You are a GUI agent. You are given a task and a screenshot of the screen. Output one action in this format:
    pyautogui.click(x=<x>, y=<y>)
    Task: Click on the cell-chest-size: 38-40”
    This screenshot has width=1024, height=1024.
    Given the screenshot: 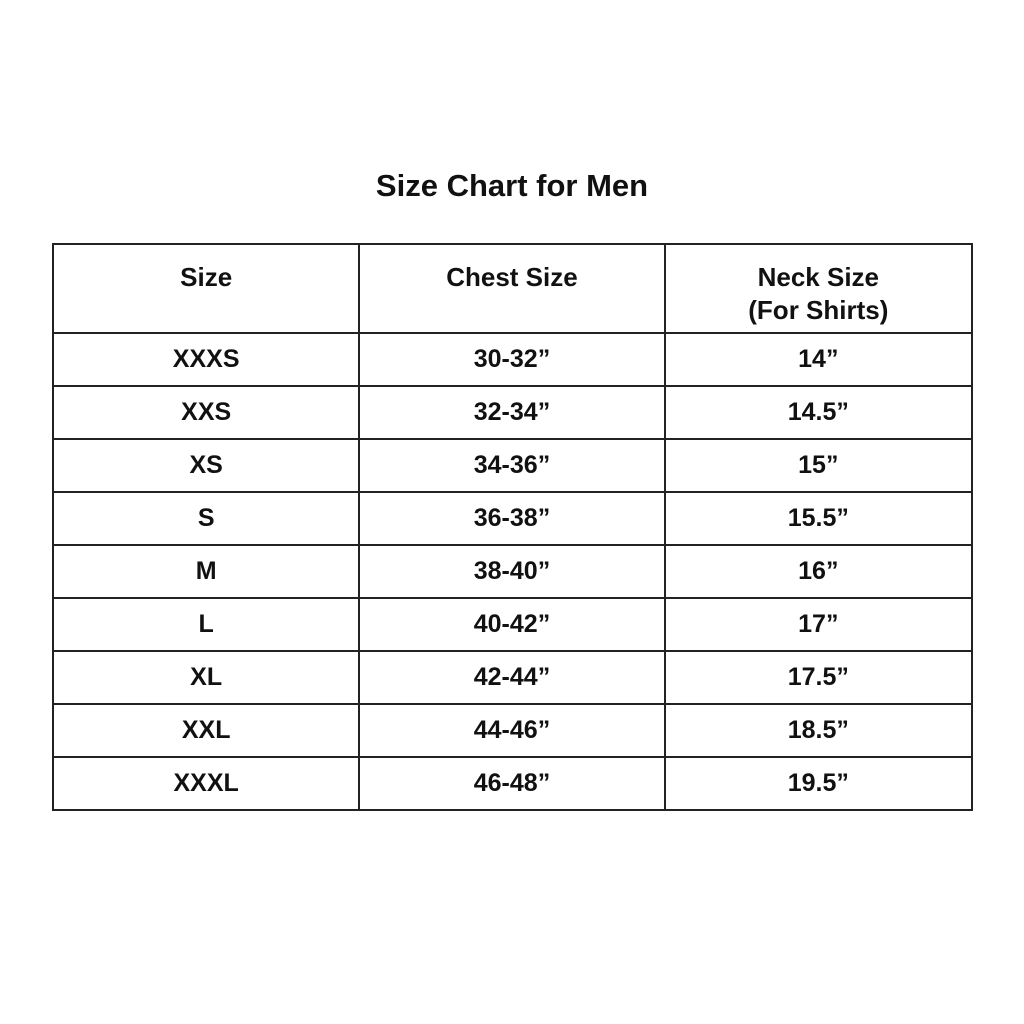 What is the action you would take?
    pyautogui.click(x=512, y=571)
    